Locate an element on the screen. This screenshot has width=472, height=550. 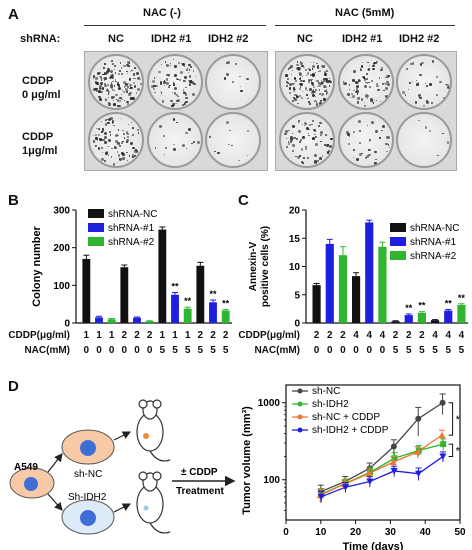
label-cddp: ± CDDP is located at coordinates (199, 472).